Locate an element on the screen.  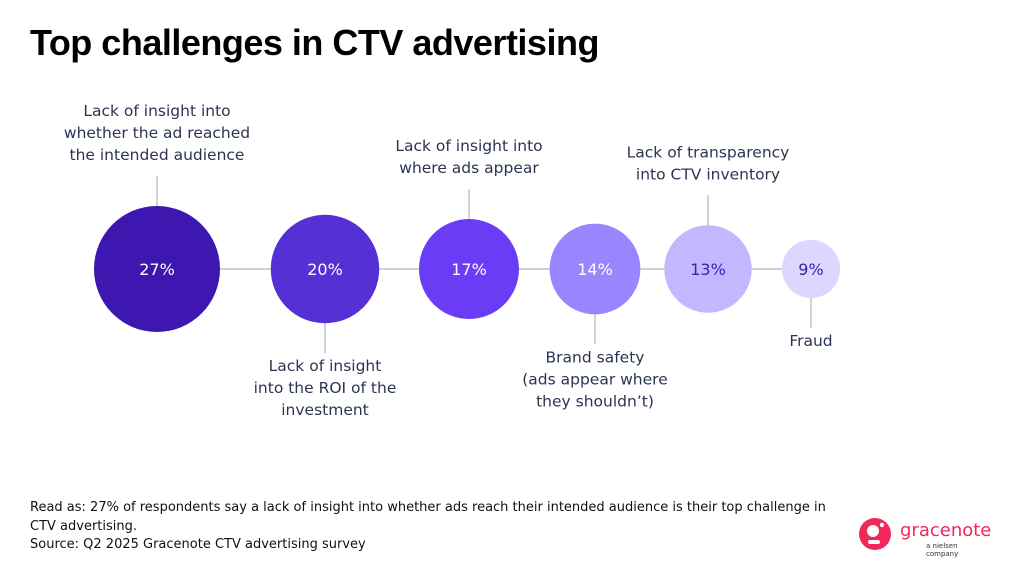
bubble-value-label: 17% is located at coordinates (469, 269).